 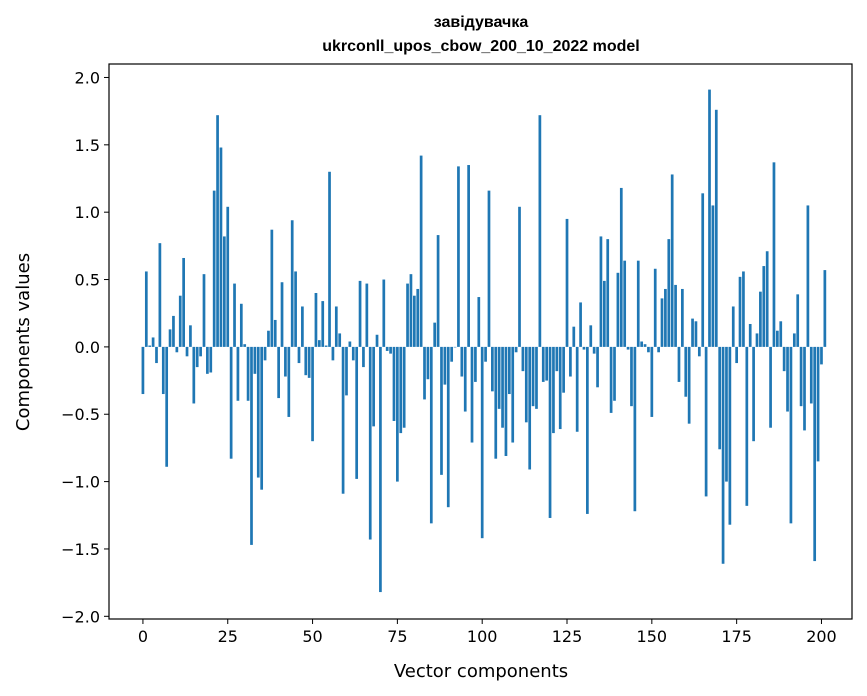 What do you see at coordinates (80, 616) in the screenshot?
I see `y-tick-label-0: −2.0` at bounding box center [80, 616].